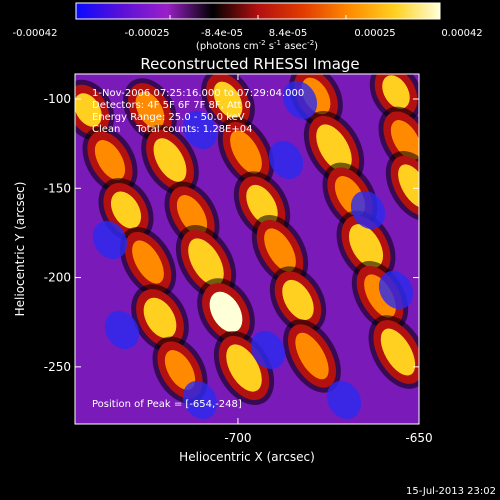 The height and width of the screenshot is (500, 500). Describe the element at coordinates (288, 33) in the screenshot. I see `colorbar-tick-label: 8.4e-05` at that location.